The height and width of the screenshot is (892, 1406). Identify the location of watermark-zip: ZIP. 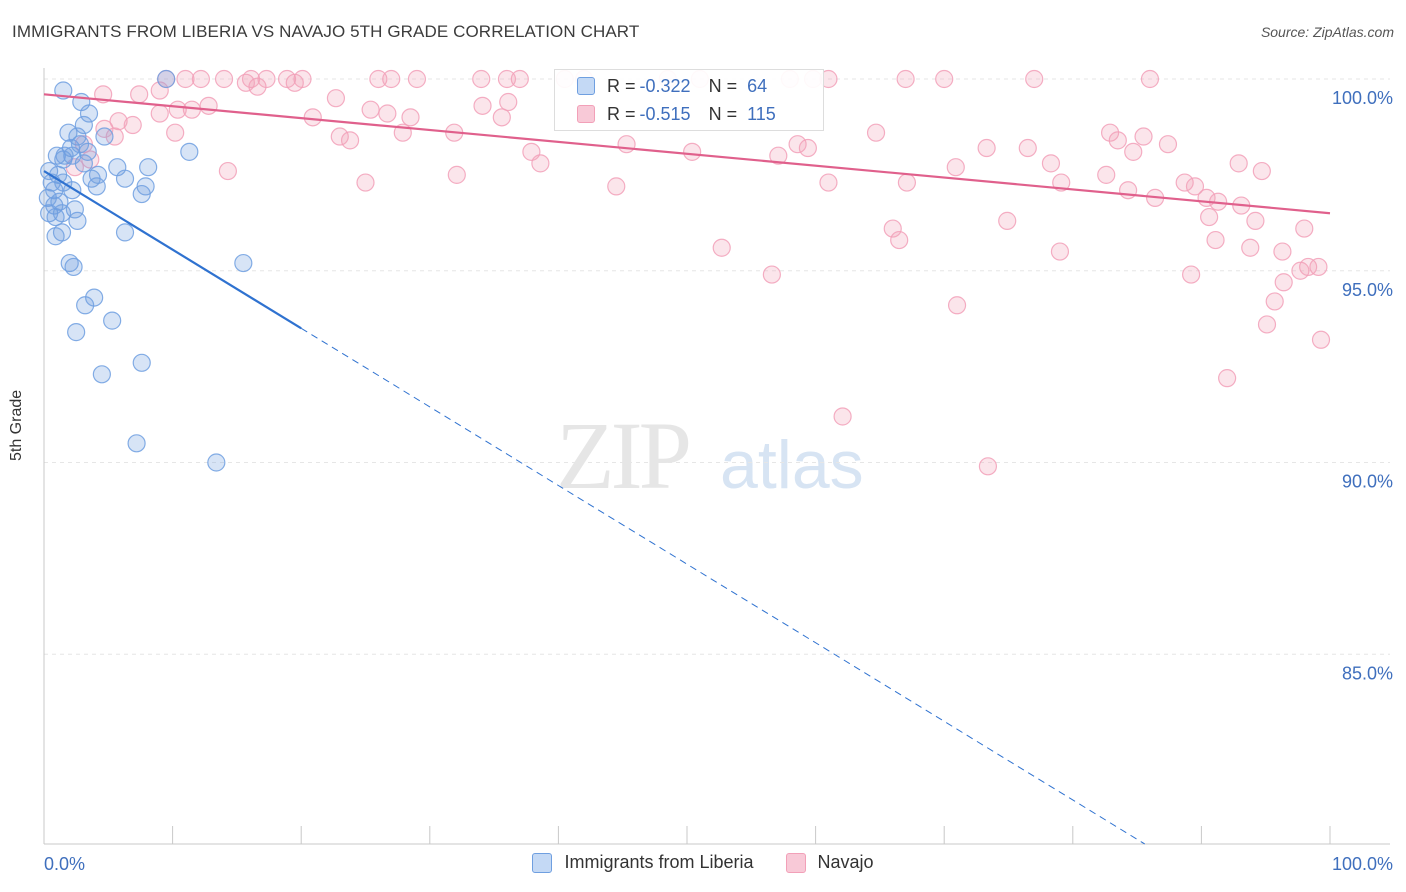
(622, 455).